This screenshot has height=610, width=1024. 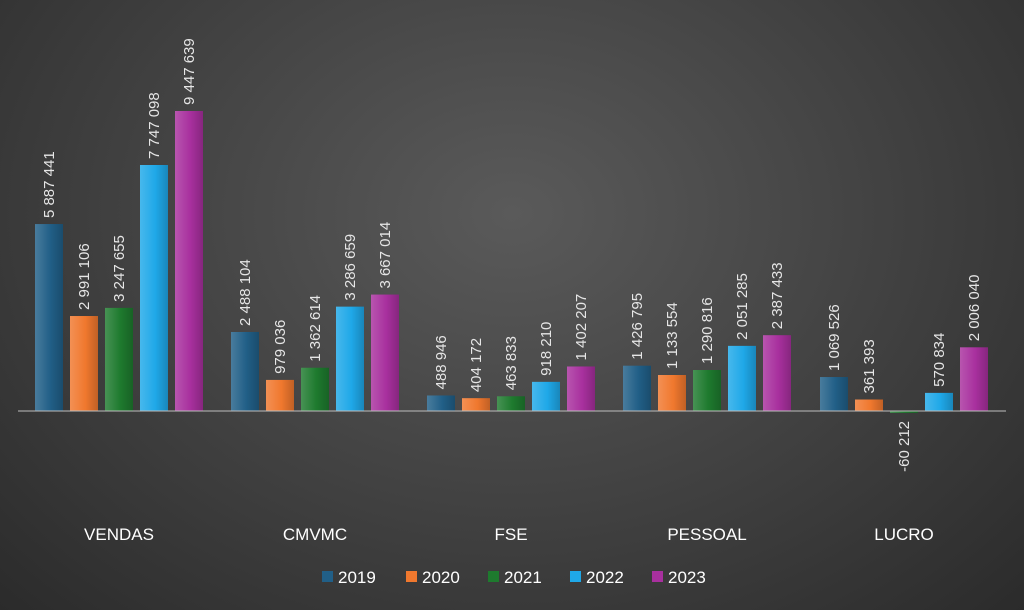 I want to click on category-axis: VENDAS CMVMC FSE PESSOAL LUCRO, so click(x=509, y=534).